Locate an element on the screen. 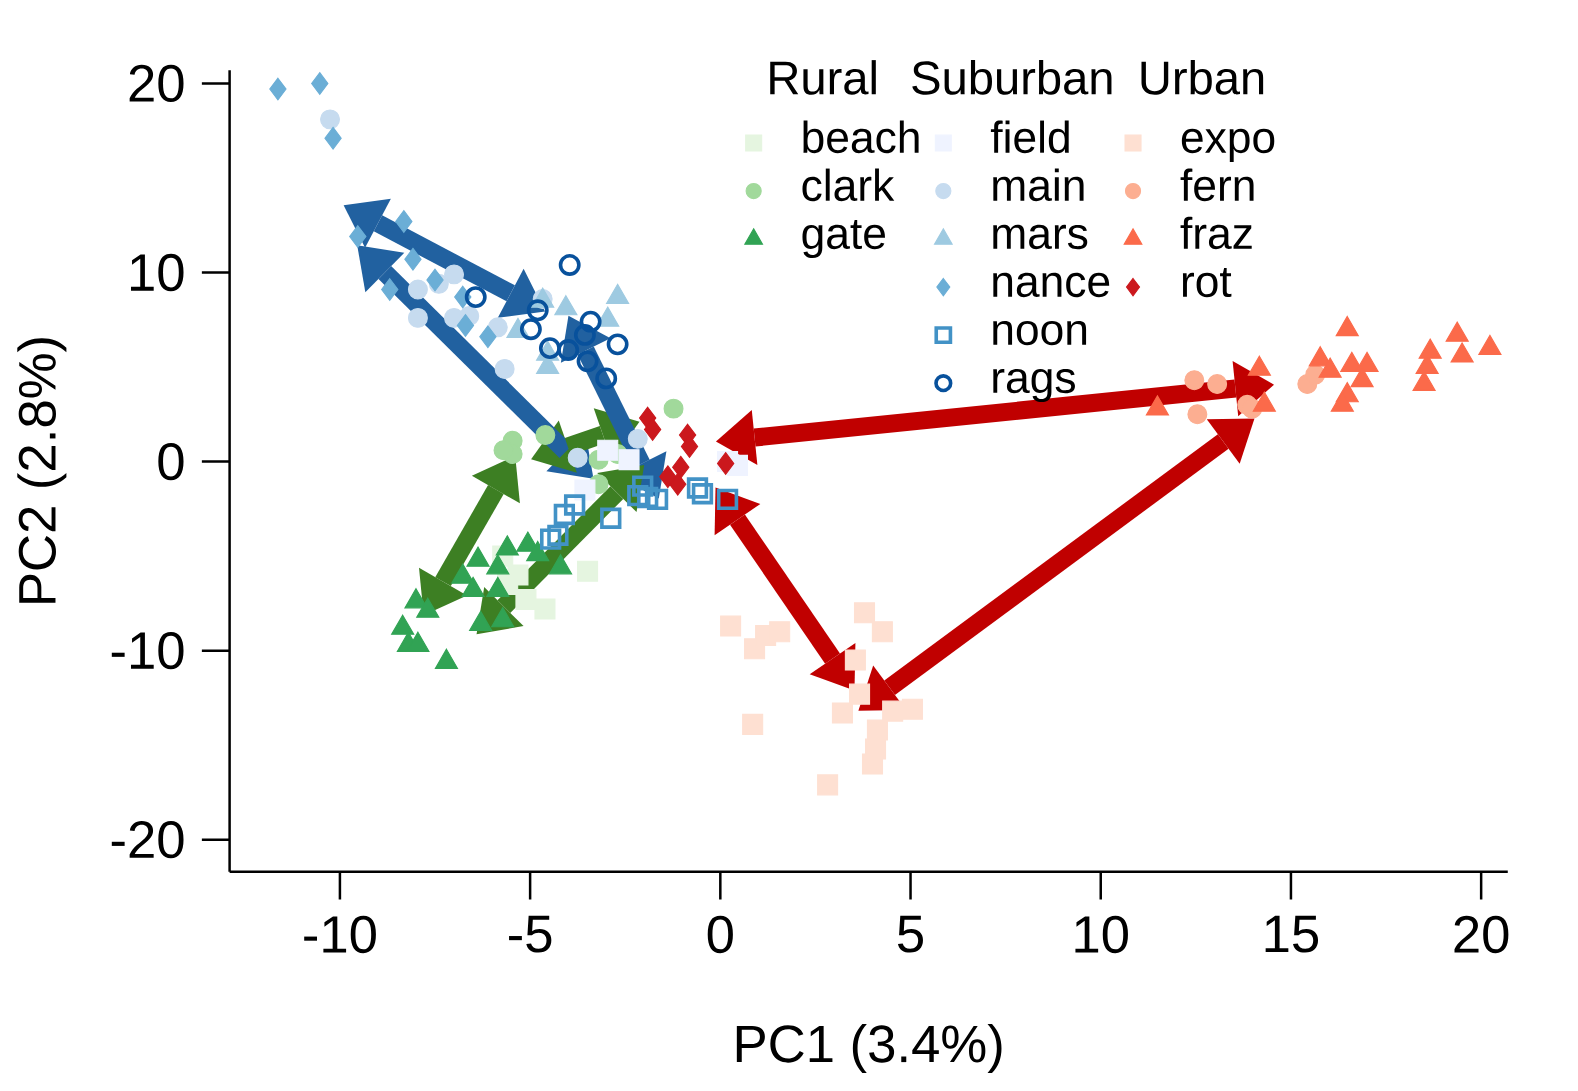  x-tick-label: 15 is located at coordinates (1292, 934).